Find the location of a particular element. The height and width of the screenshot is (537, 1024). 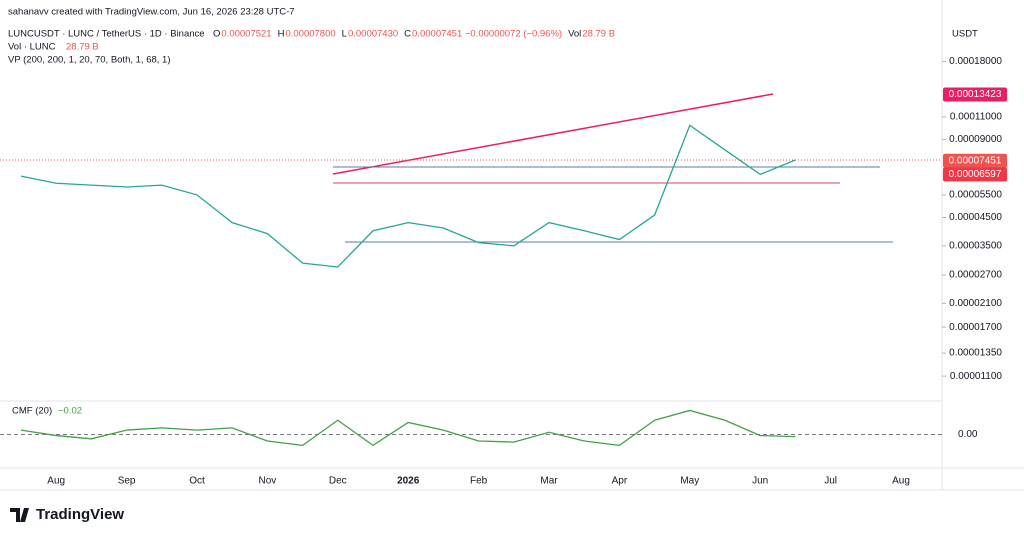

cmf-line is located at coordinates (408, 428).